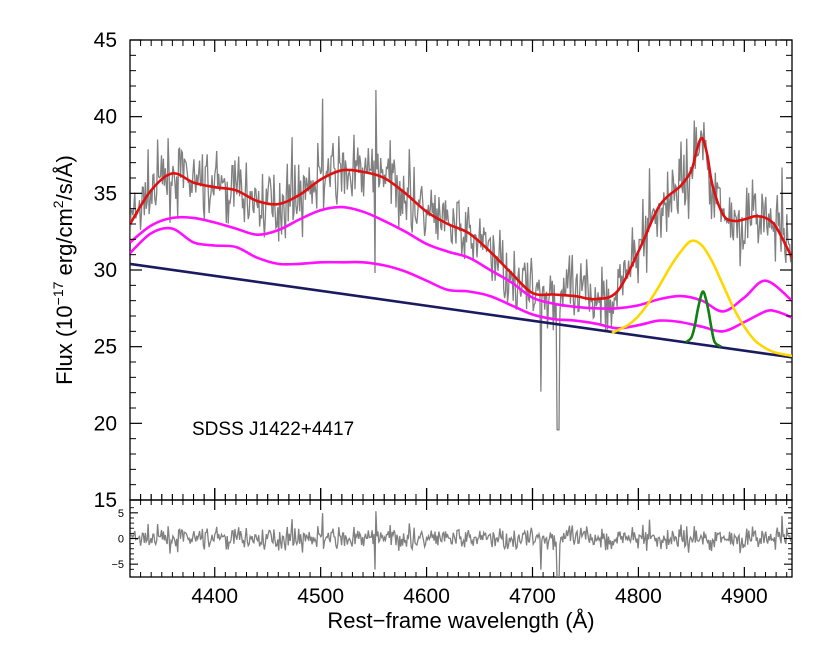  I want to click on x-tick-label: 4900, so click(744, 596).